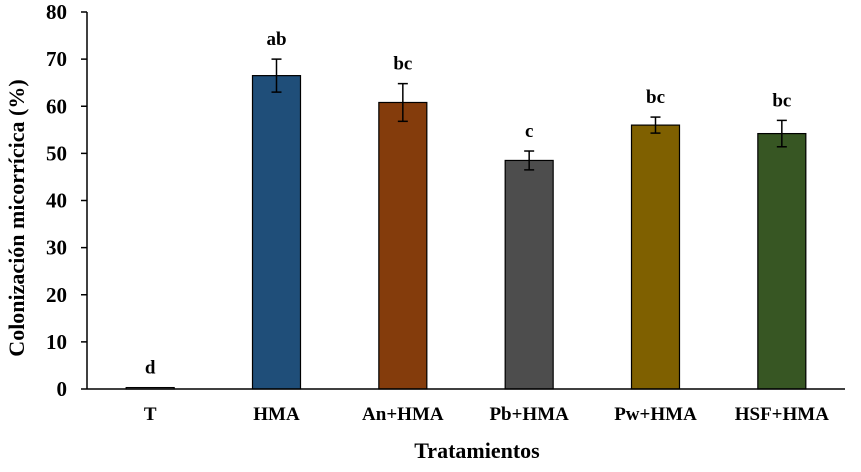  What do you see at coordinates (56, 12) in the screenshot?
I see `y-tick-label: 80` at bounding box center [56, 12].